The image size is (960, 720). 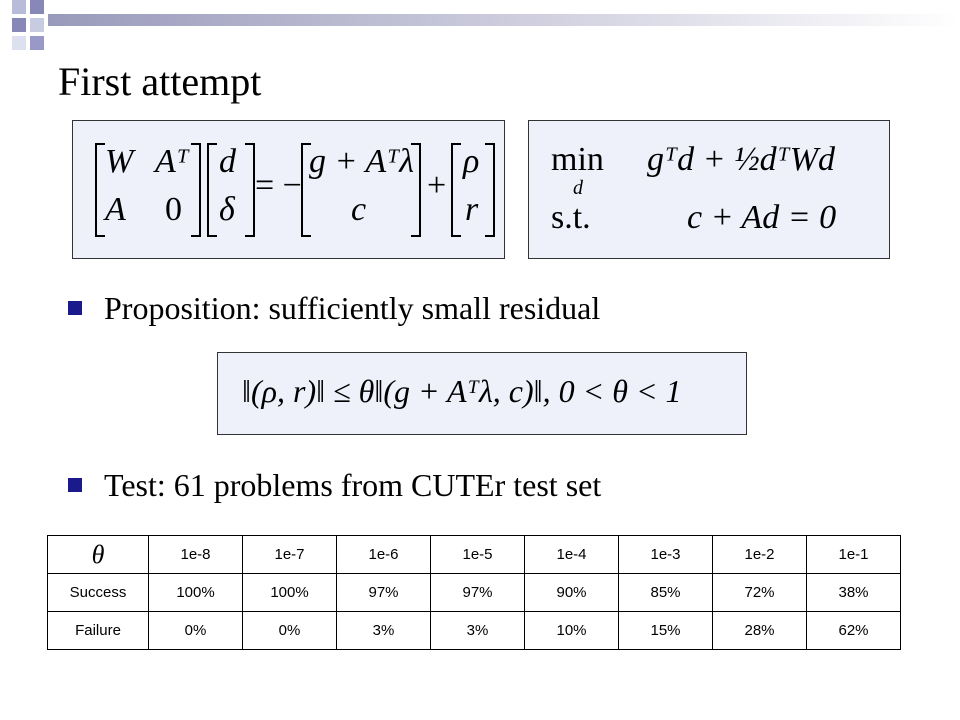 What do you see at coordinates (665, 592) in the screenshot?
I see `table-cell: 85%` at bounding box center [665, 592].